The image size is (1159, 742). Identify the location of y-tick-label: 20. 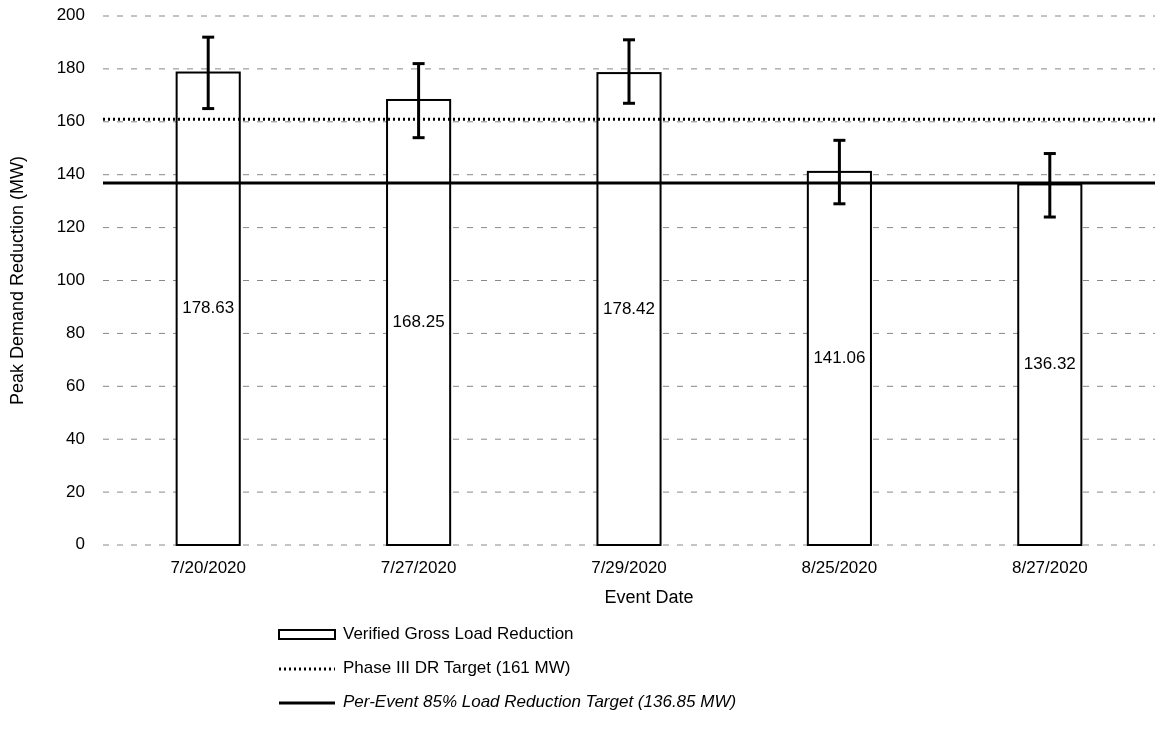
(75, 491).